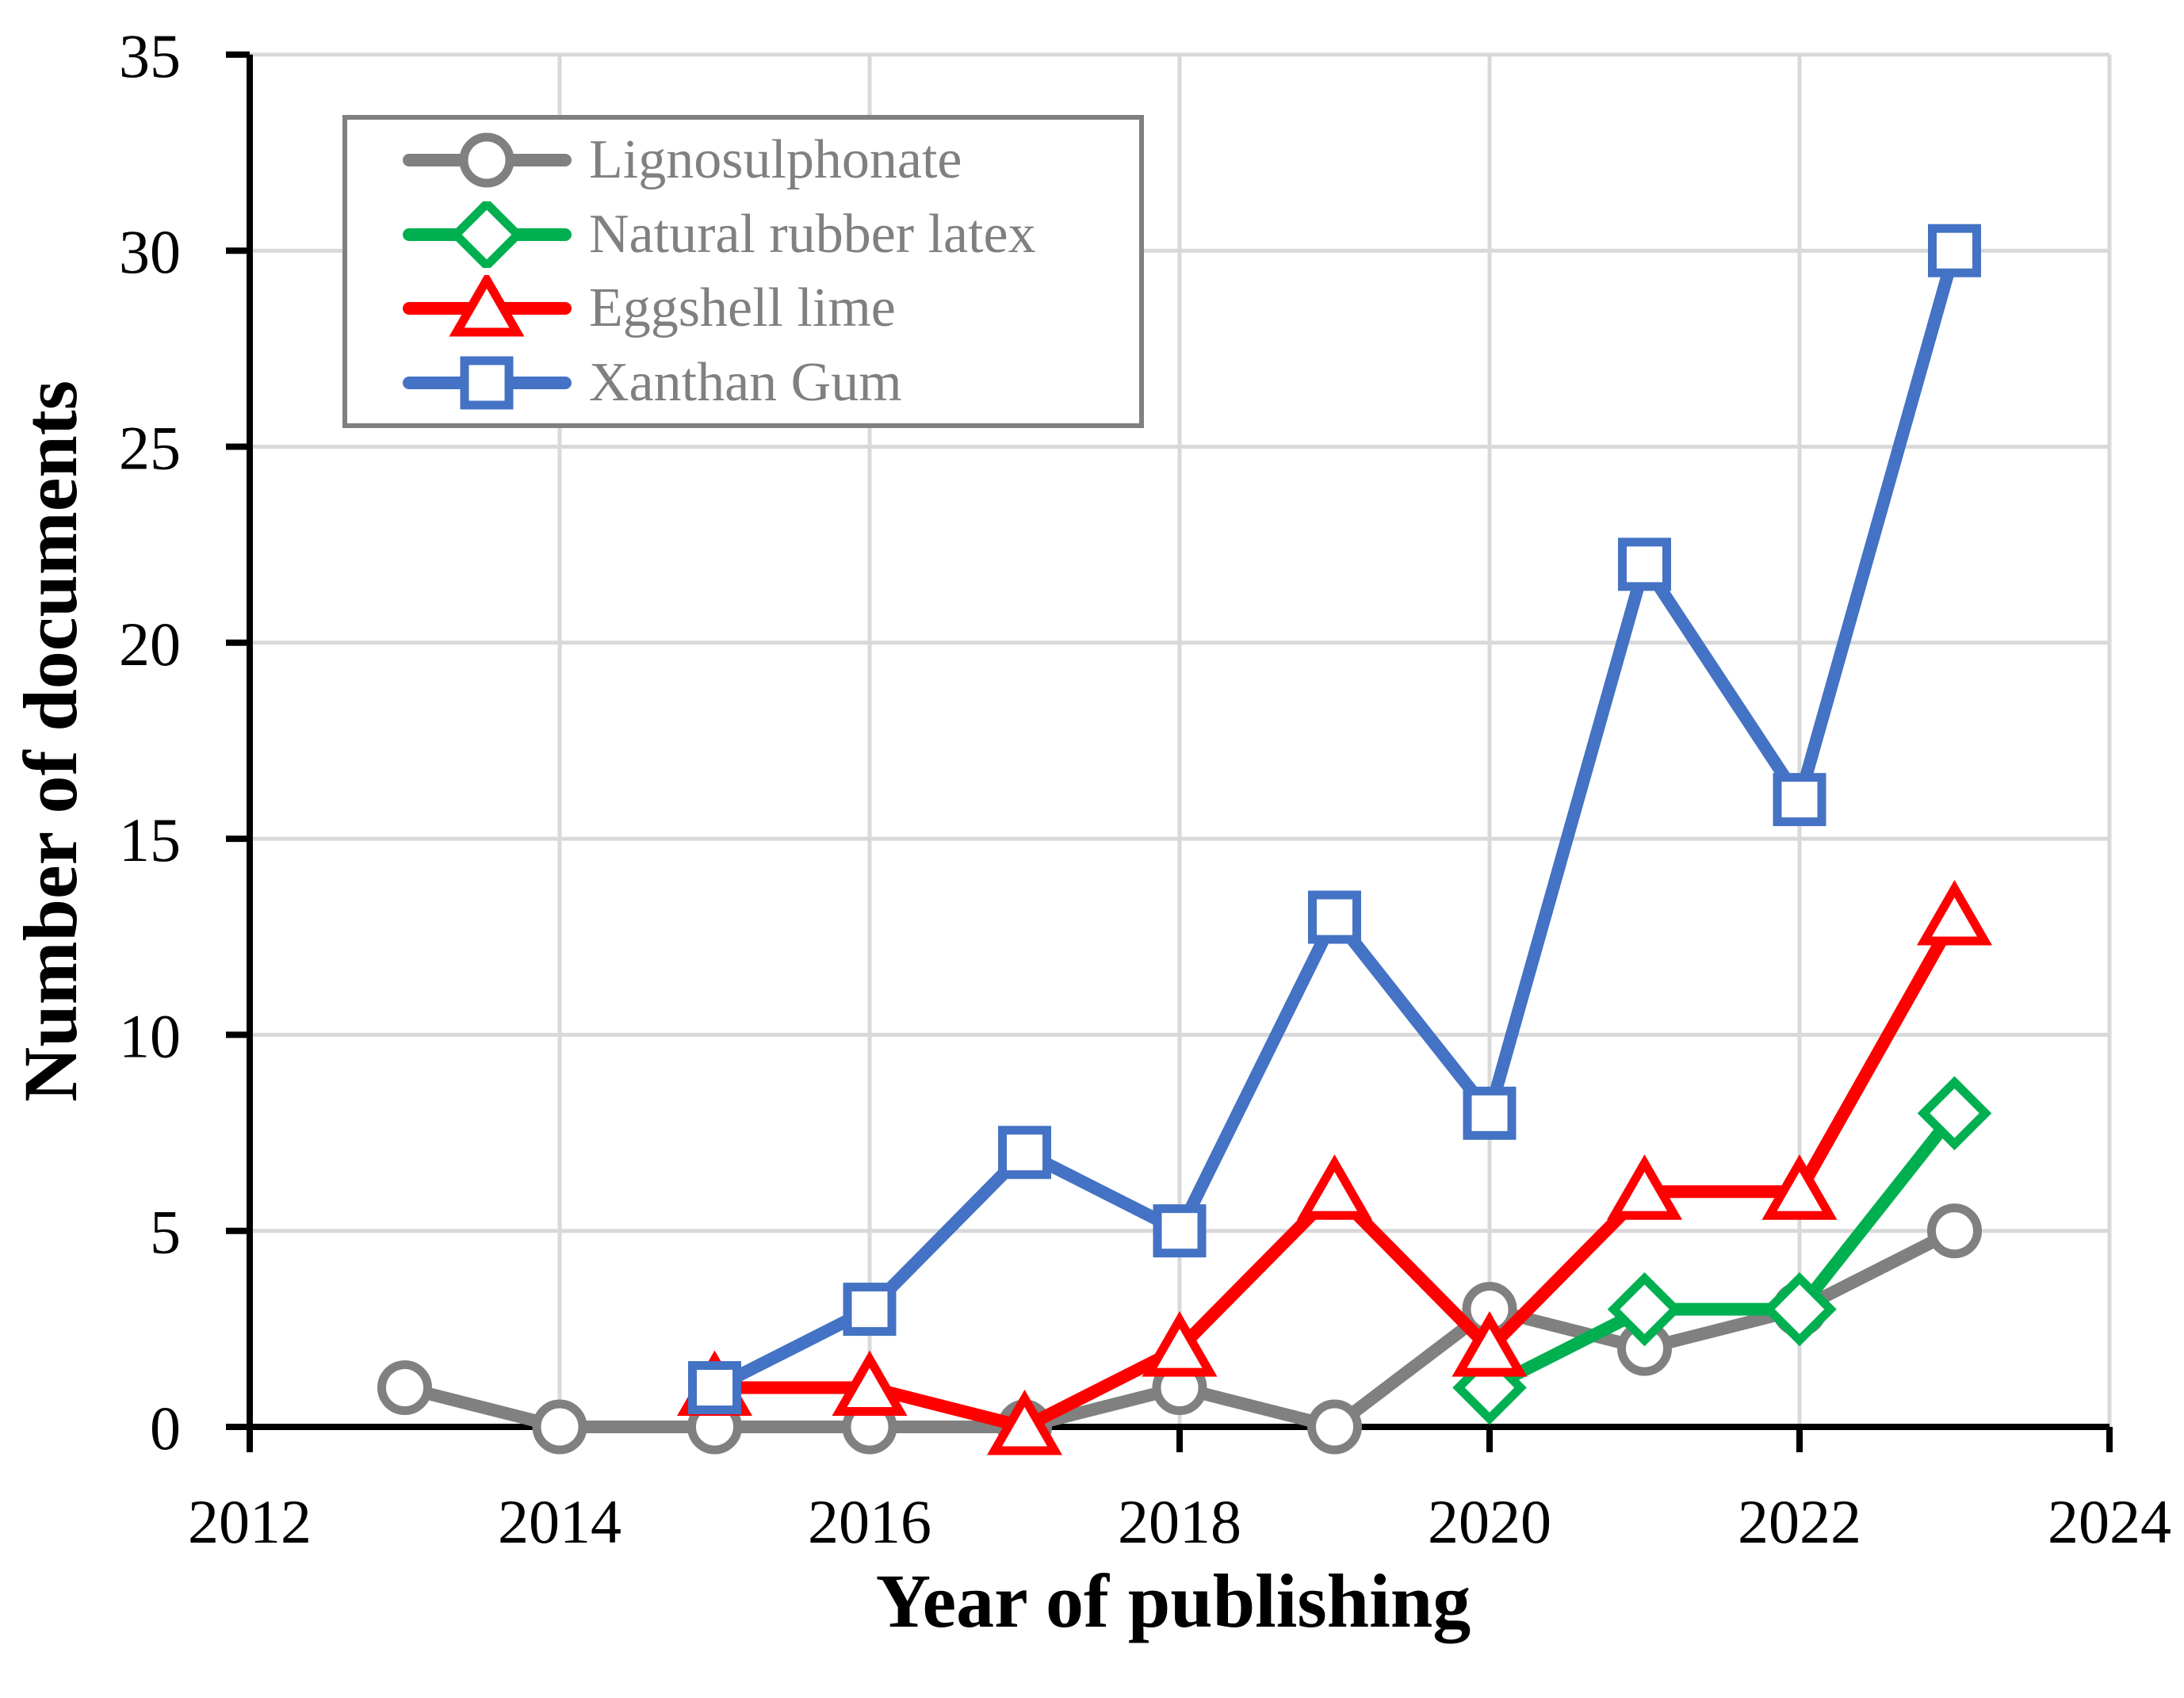 The height and width of the screenshot is (1698, 2184). What do you see at coordinates (150, 56) in the screenshot?
I see `y-tick-label: 35` at bounding box center [150, 56].